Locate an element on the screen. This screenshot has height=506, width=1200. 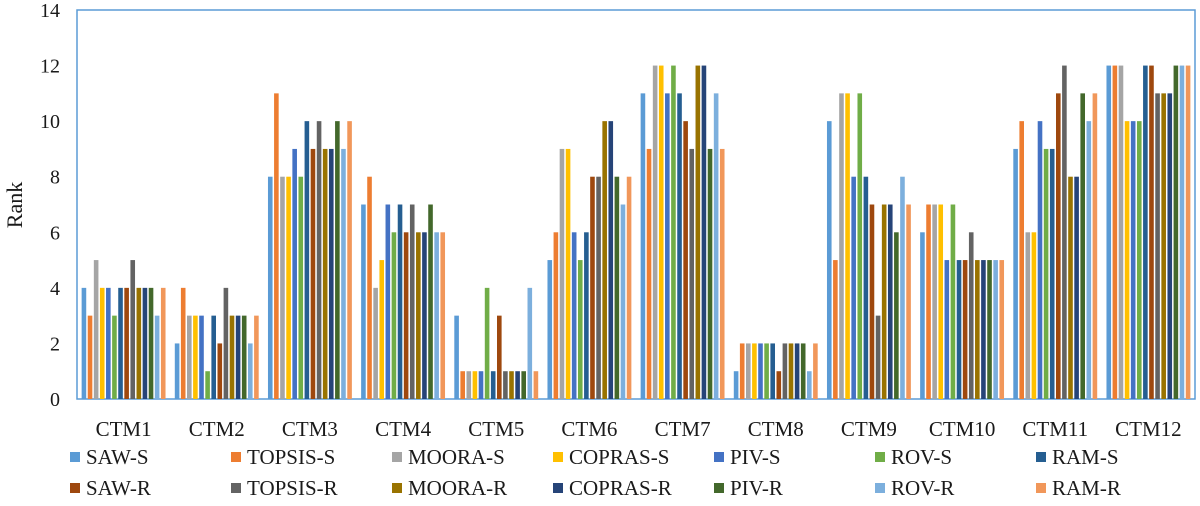
bar-rov-s-ctm6 is located at coordinates (580, 329).